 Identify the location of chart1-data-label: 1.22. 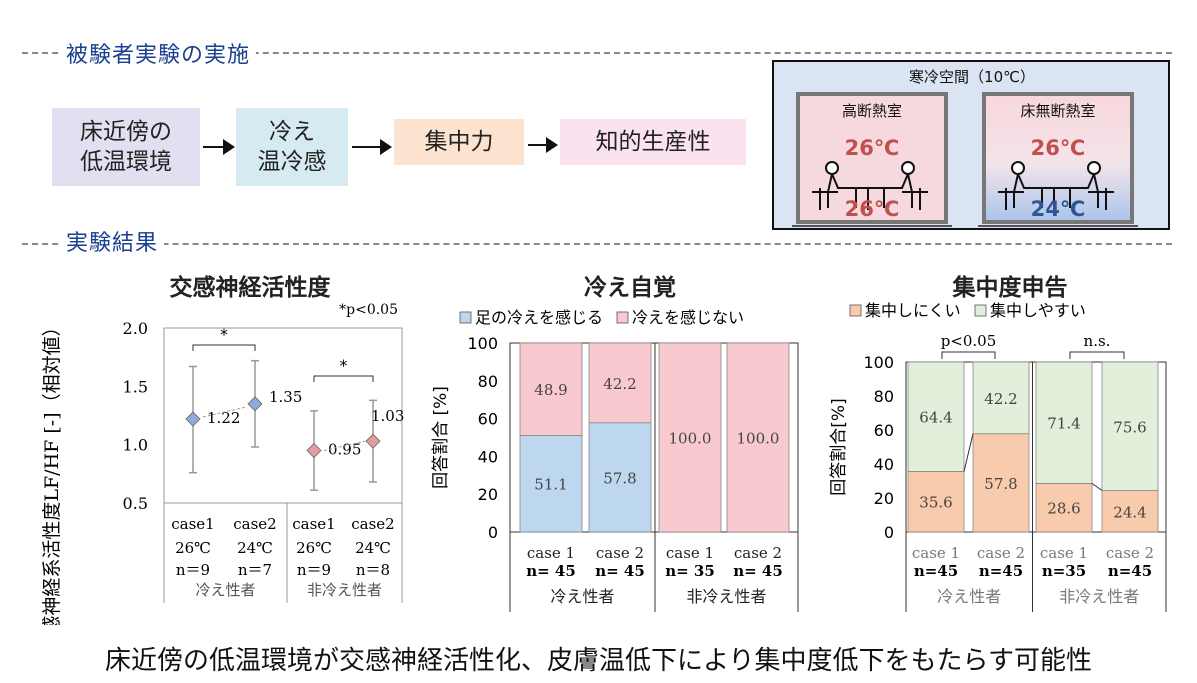
(223, 418).